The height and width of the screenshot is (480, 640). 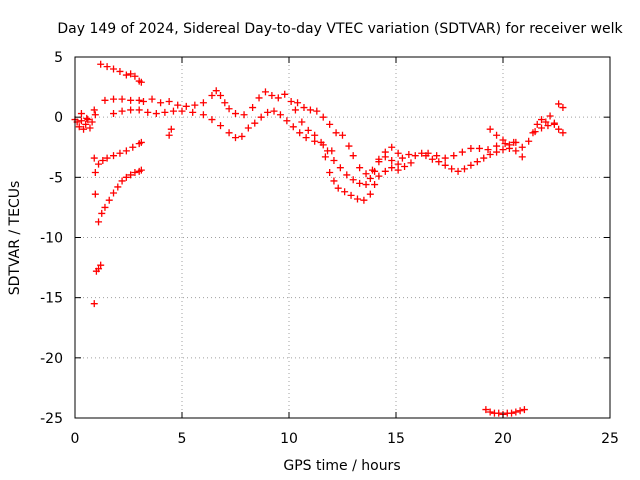 What do you see at coordinates (223, 130) in the screenshot?
I see `series-arc-lower-flat` at bounding box center [223, 130].